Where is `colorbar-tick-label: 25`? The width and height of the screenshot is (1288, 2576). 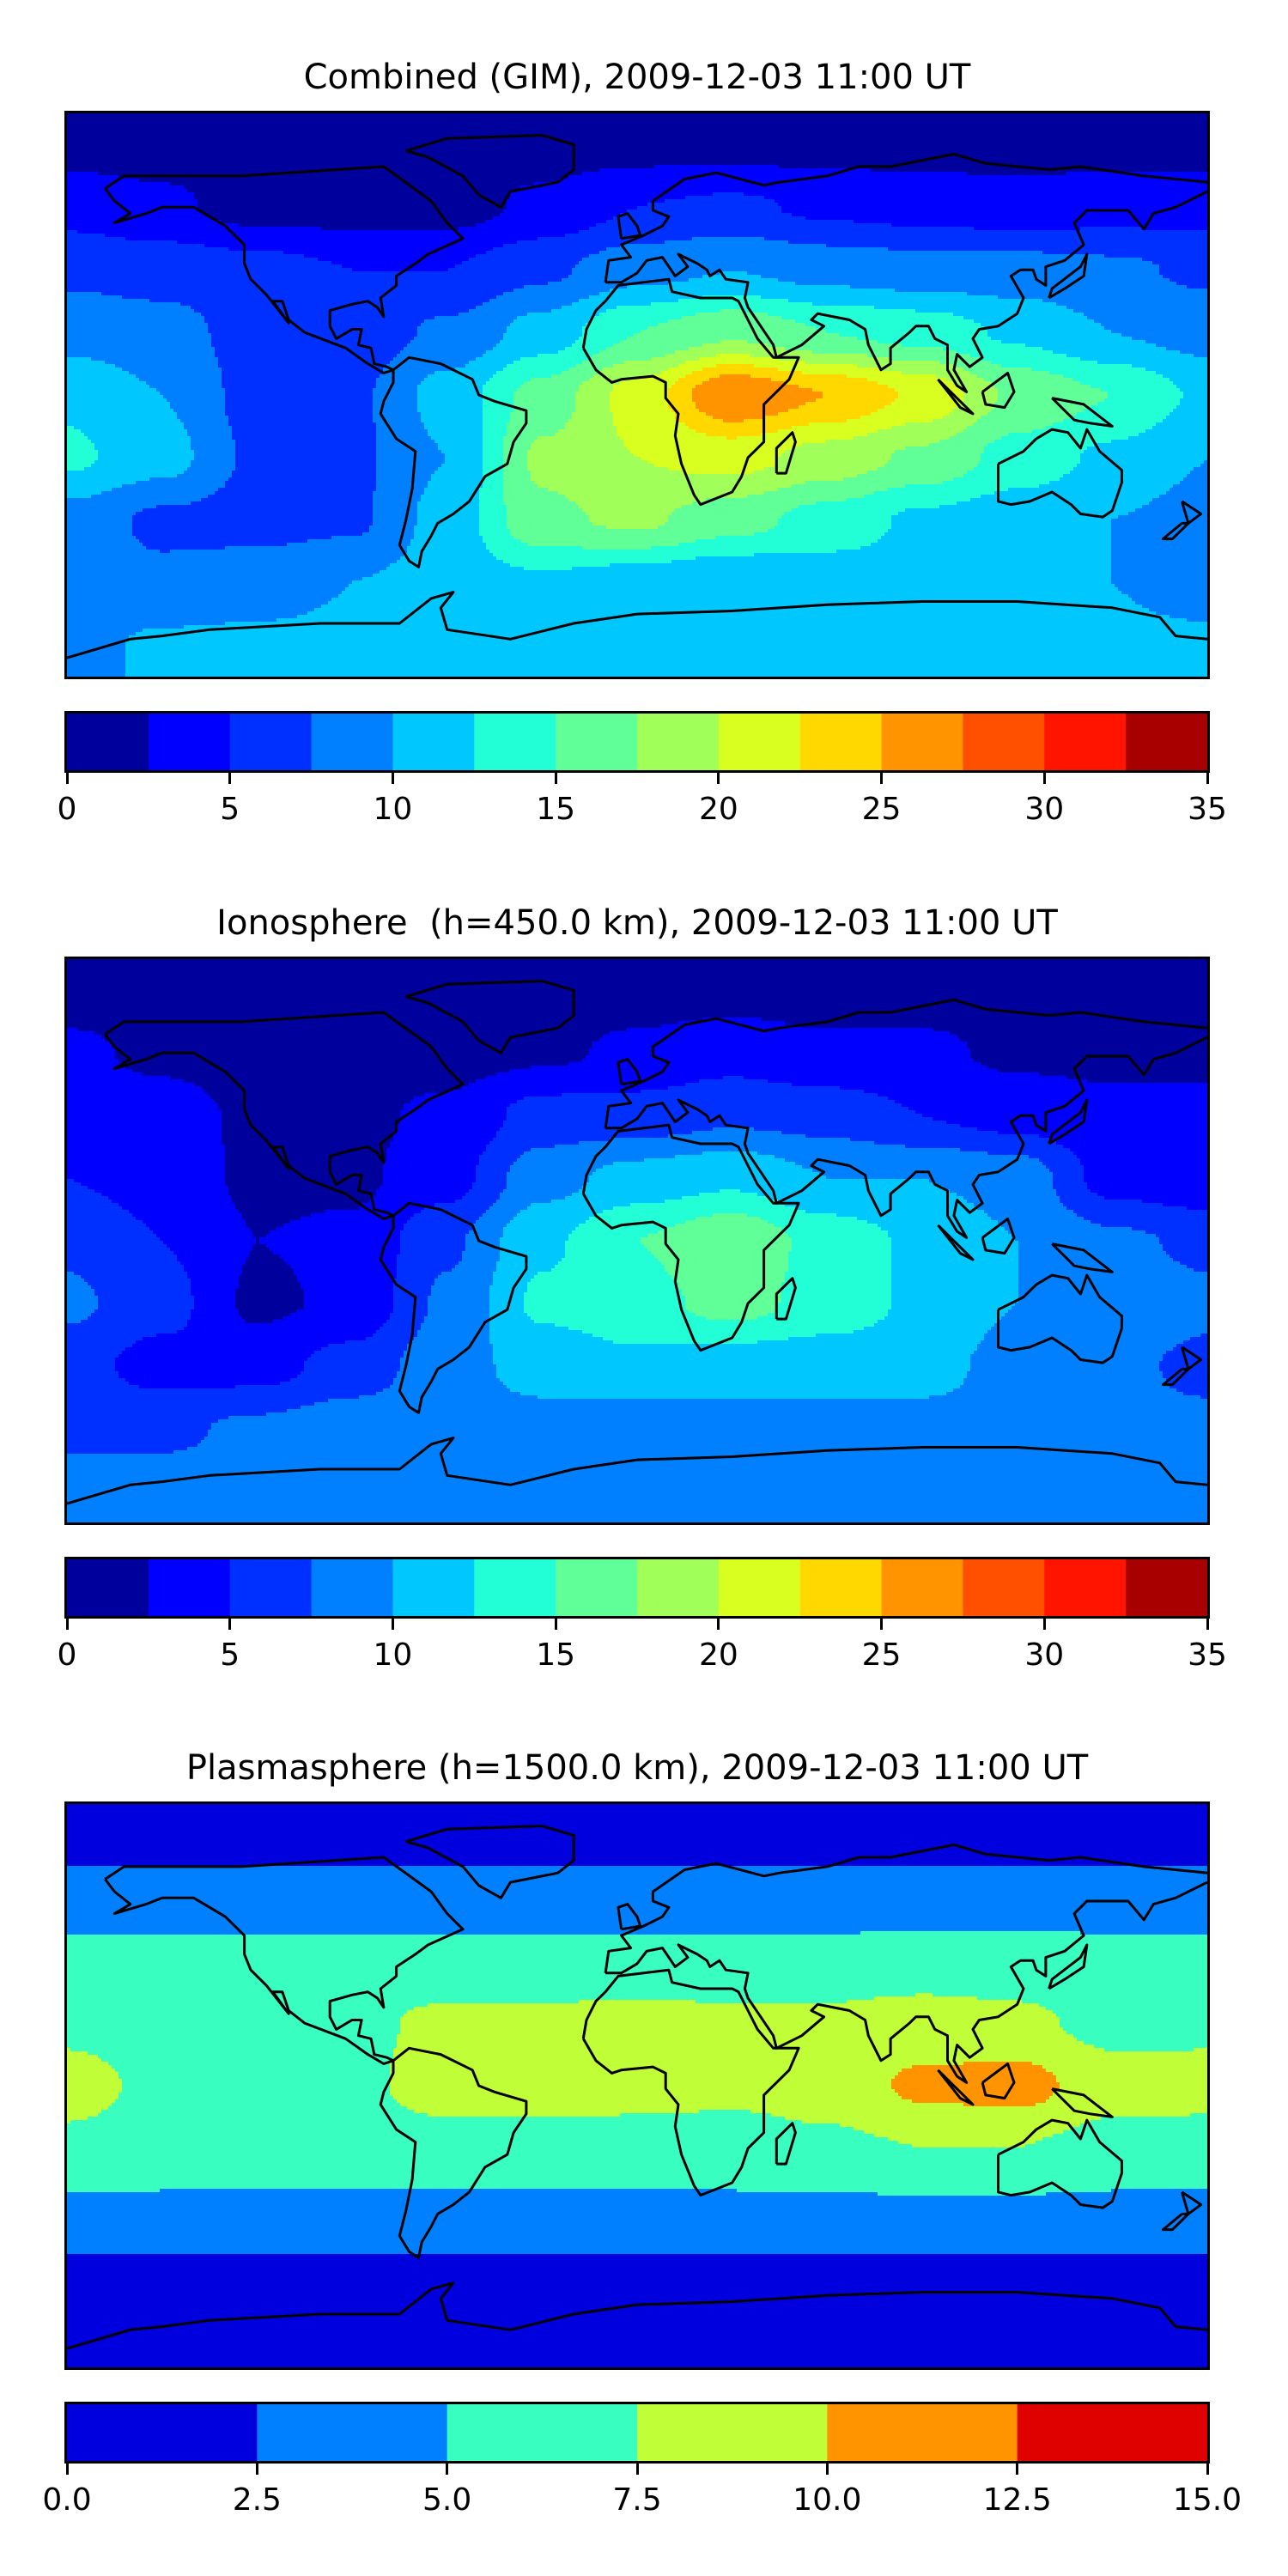
colorbar-tick-label: 25 is located at coordinates (881, 1655).